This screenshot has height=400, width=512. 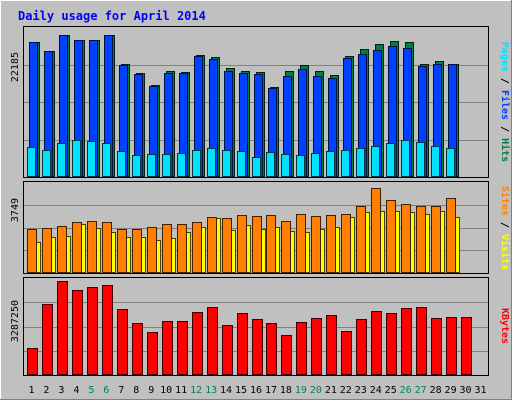 I want to click on legend-text: Pages / Files / Hits, so click(x=505, y=102).